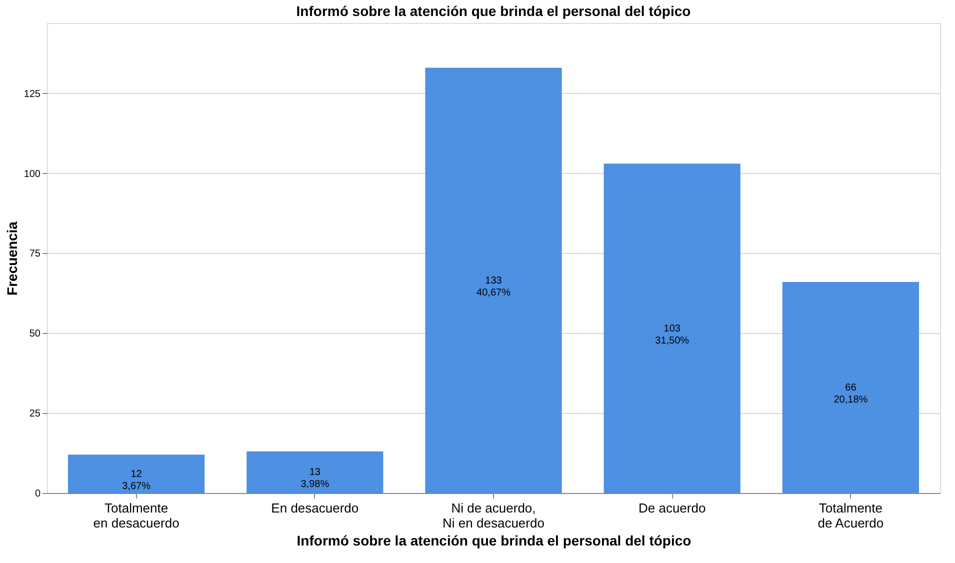 This screenshot has width=955, height=563. Describe the element at coordinates (672, 334) in the screenshot. I see `data-label: 103 31,50%` at that location.